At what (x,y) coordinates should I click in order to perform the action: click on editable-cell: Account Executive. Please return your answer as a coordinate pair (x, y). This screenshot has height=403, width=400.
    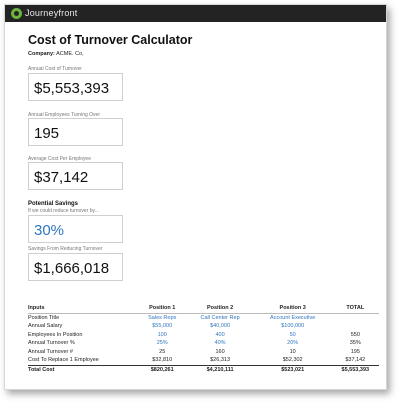
    Looking at the image, I should click on (293, 317).